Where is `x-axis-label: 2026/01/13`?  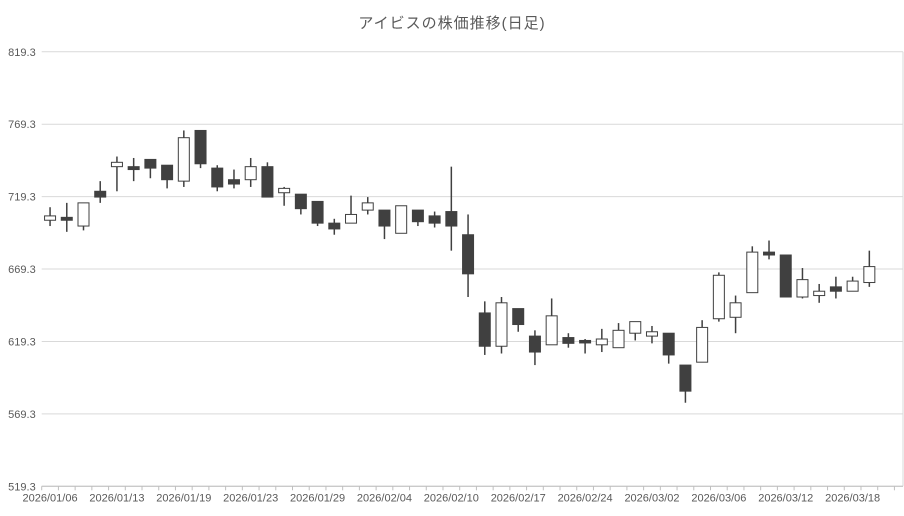 x-axis-label: 2026/01/13 is located at coordinates (116, 498).